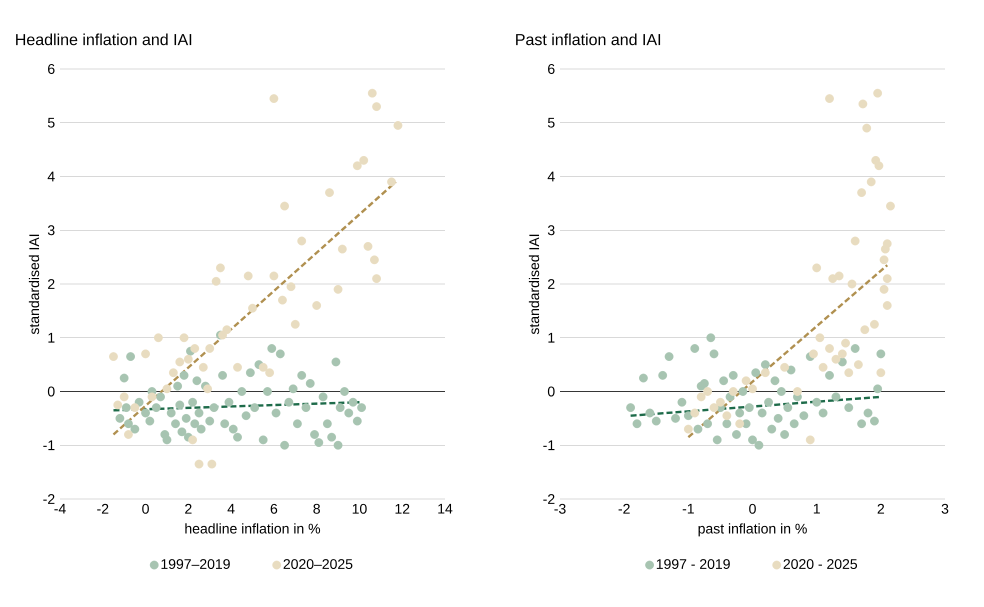 The width and height of the screenshot is (984, 607). Describe the element at coordinates (551, 284) in the screenshot. I see `y-tick-label: 2` at that location.